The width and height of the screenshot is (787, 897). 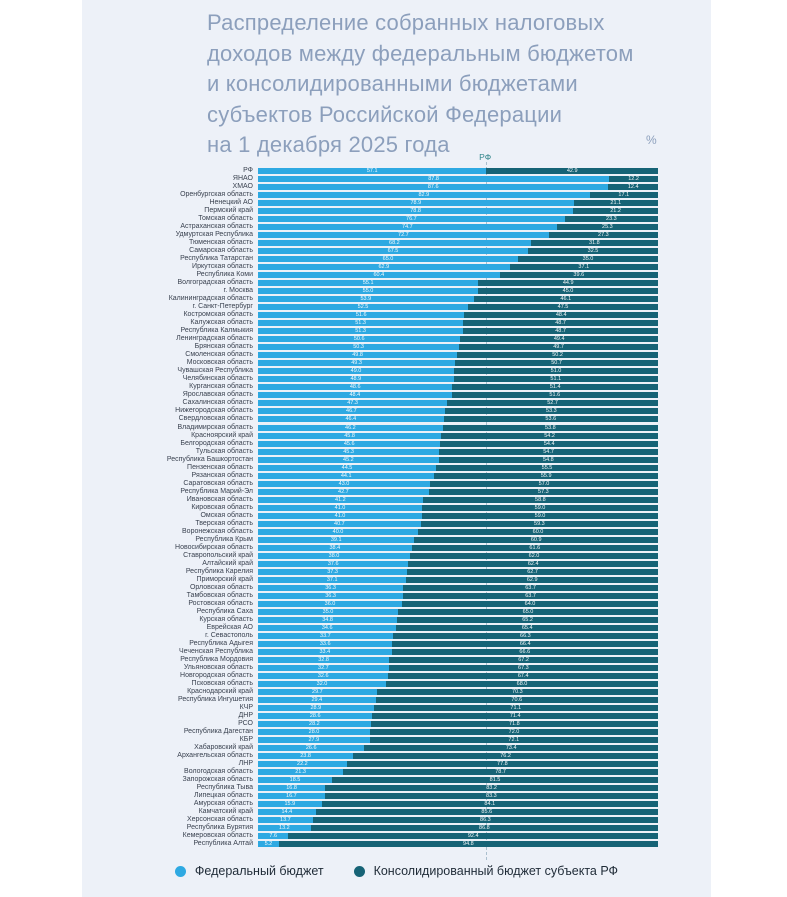 I want to click on federal-value: 13.2, so click(x=284, y=828).